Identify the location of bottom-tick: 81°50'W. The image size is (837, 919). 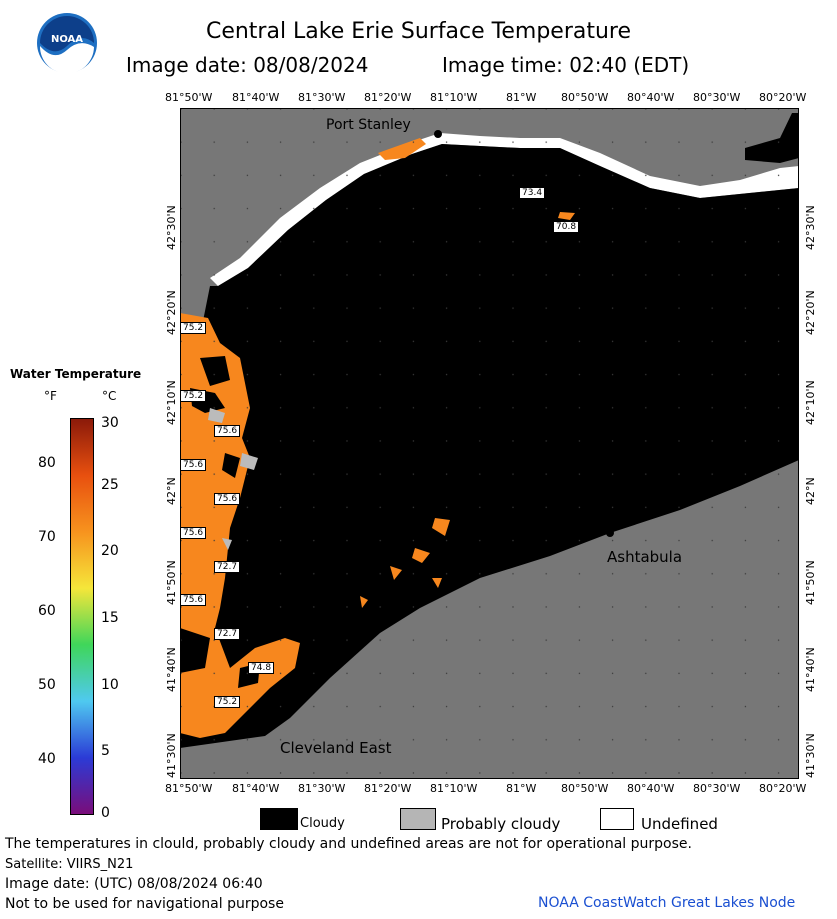
(189, 788).